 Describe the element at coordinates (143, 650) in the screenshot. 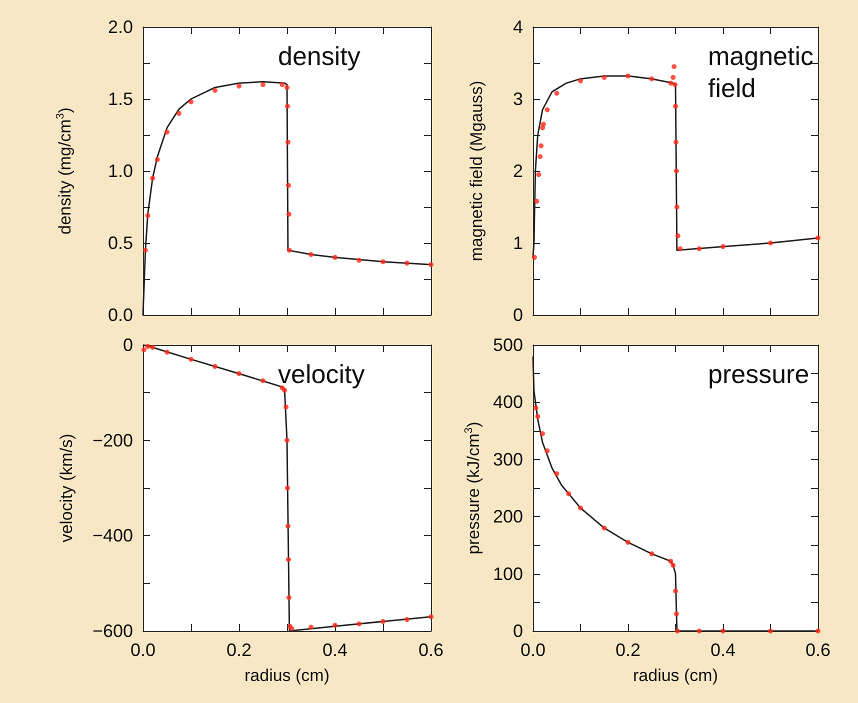

I see `x-tick-label: 0.0` at that location.